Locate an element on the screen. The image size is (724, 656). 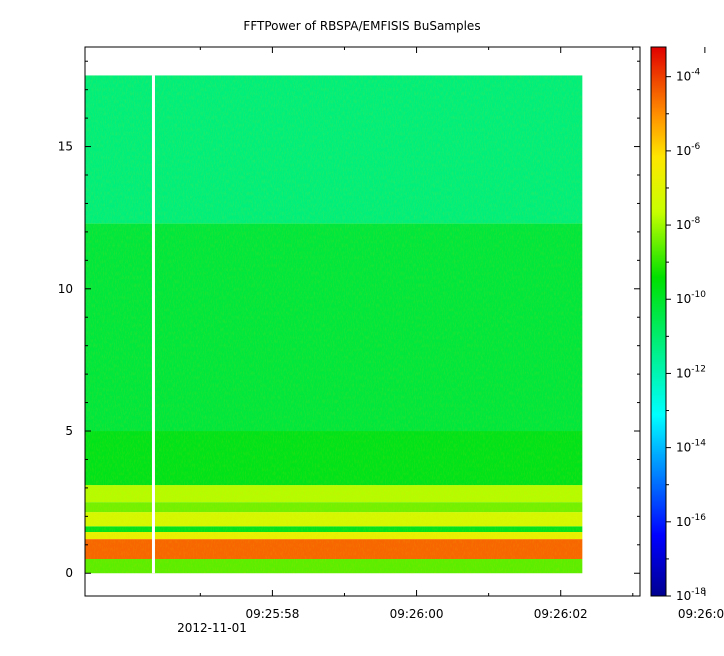
colorbar-tick-label--14: 10⁻¹⁴ is located at coordinates (691, 447).